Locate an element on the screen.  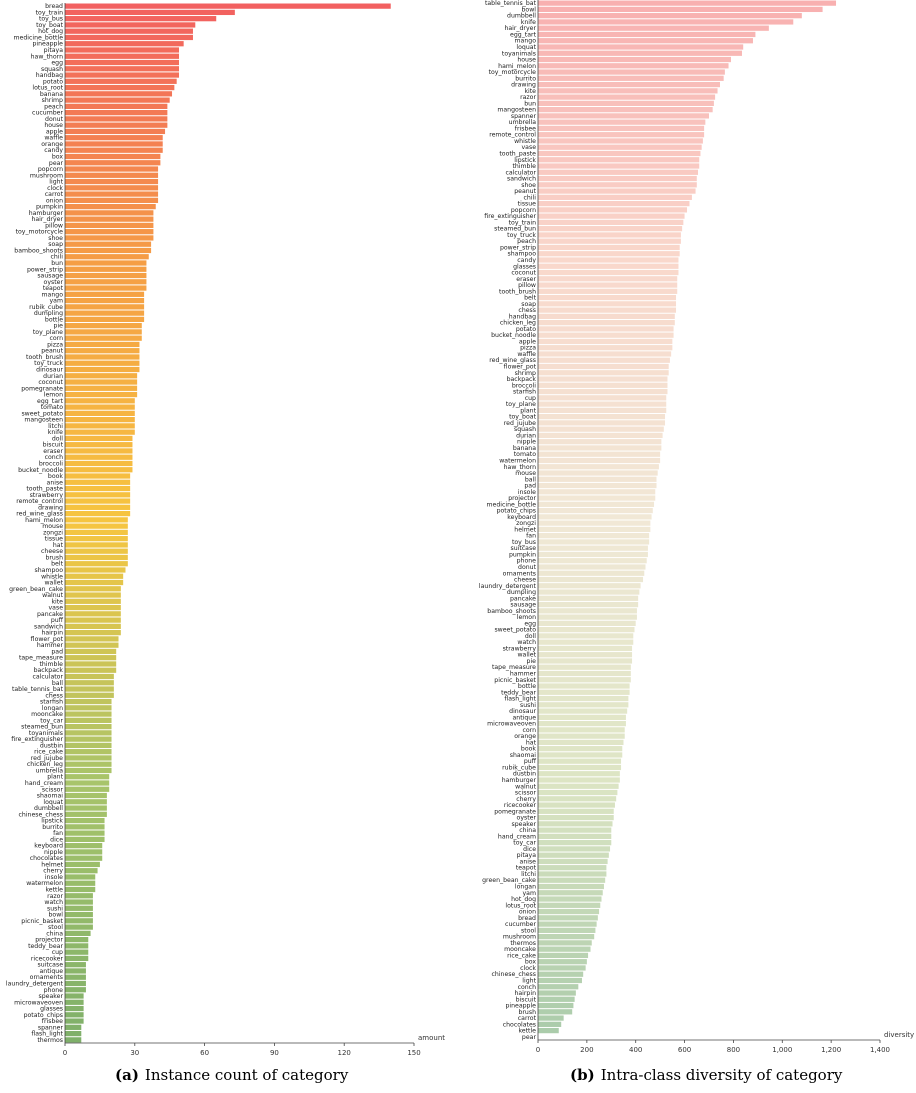
a-category-label: pomegranate is located at coordinates (42, 388).